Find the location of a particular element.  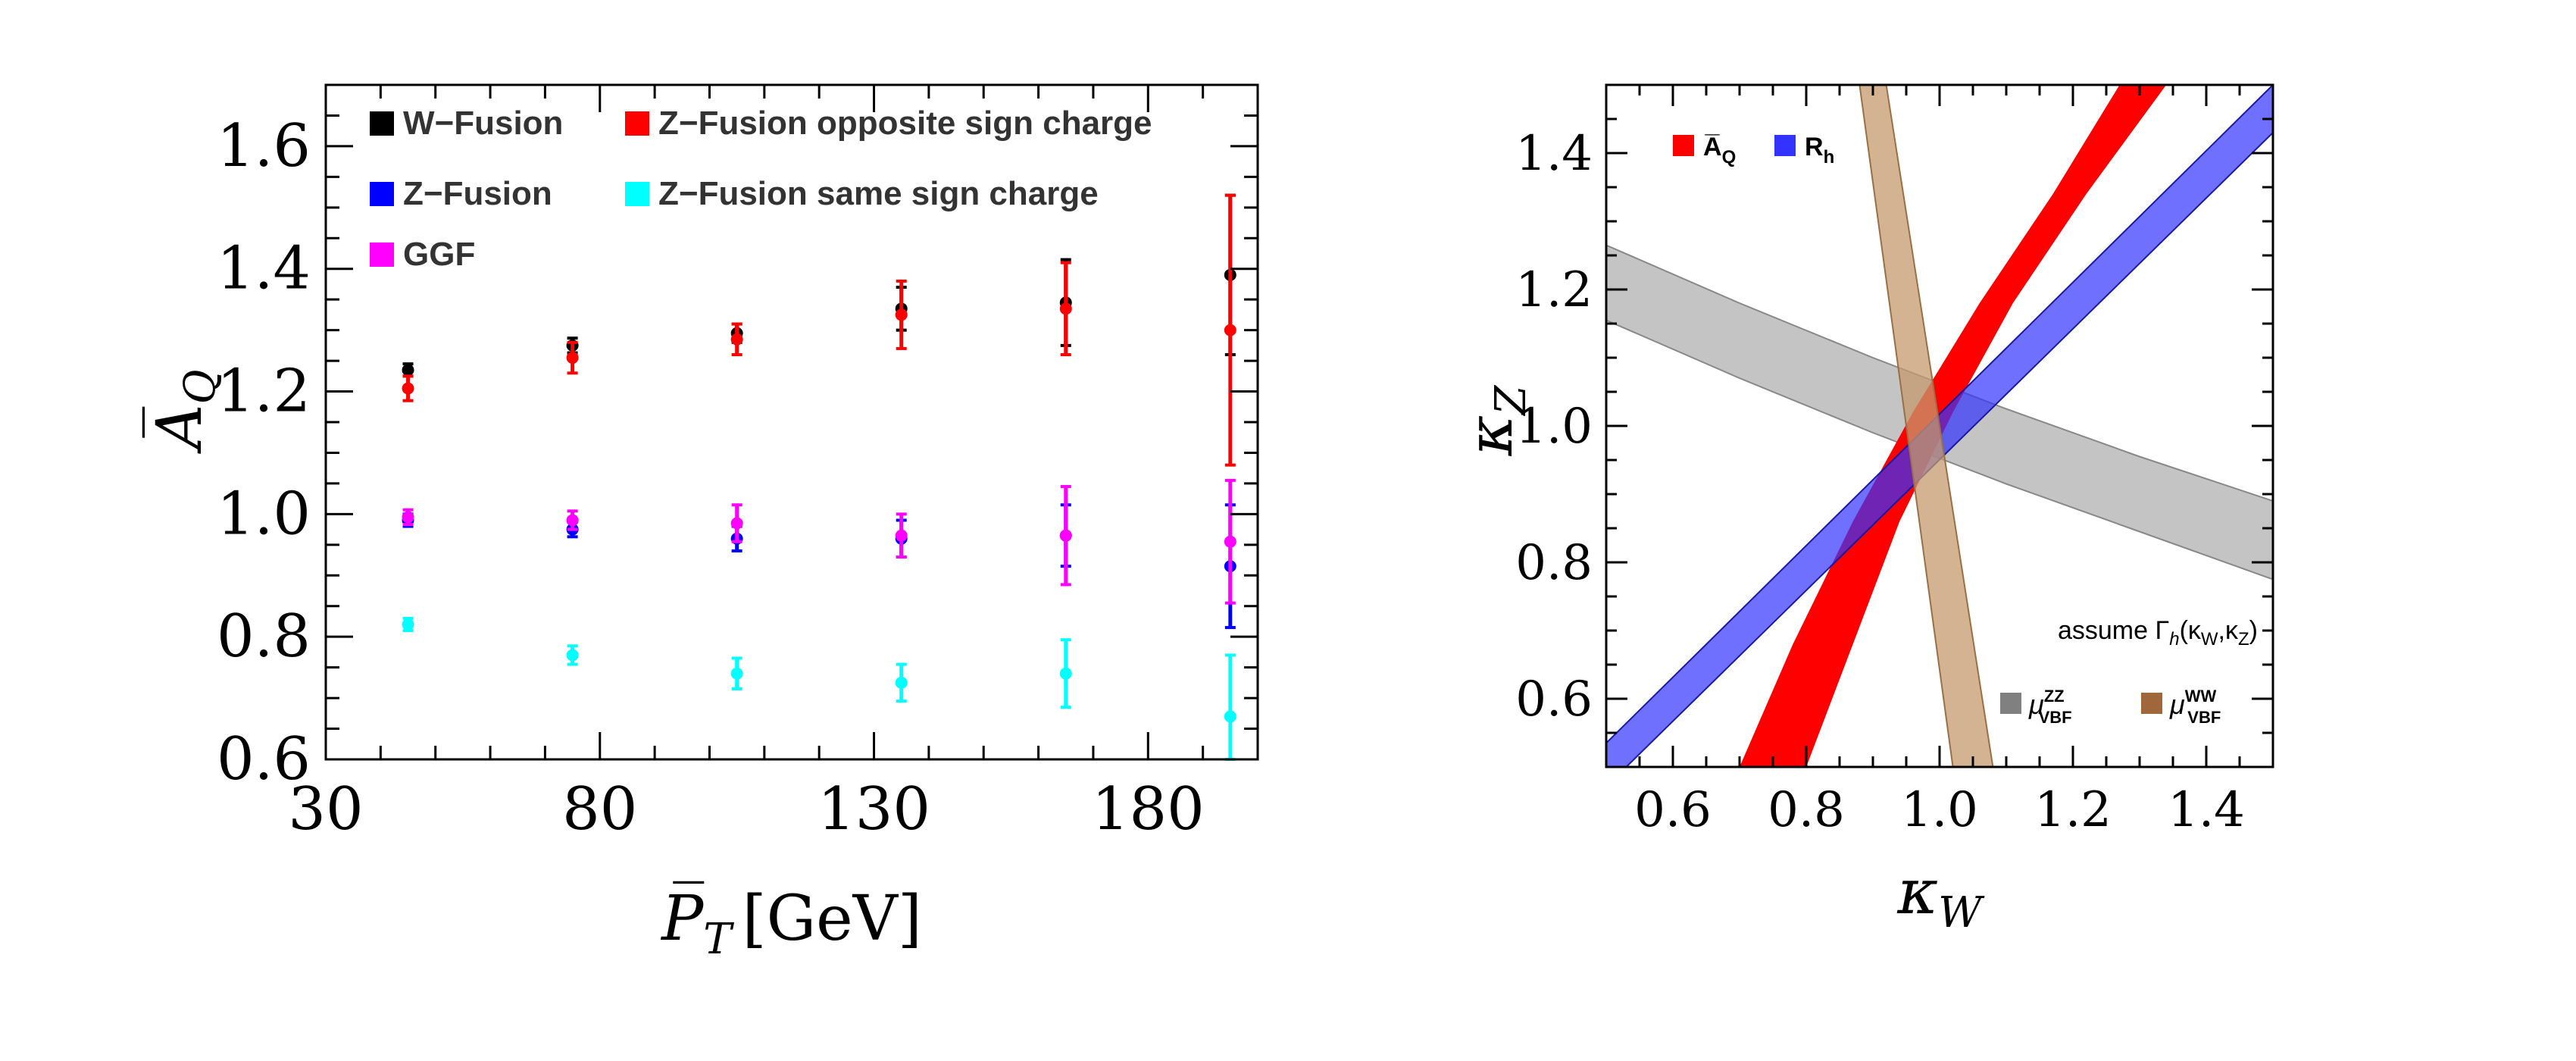

legend-label: Z−Fusion opposite sign charge is located at coordinates (905, 124).